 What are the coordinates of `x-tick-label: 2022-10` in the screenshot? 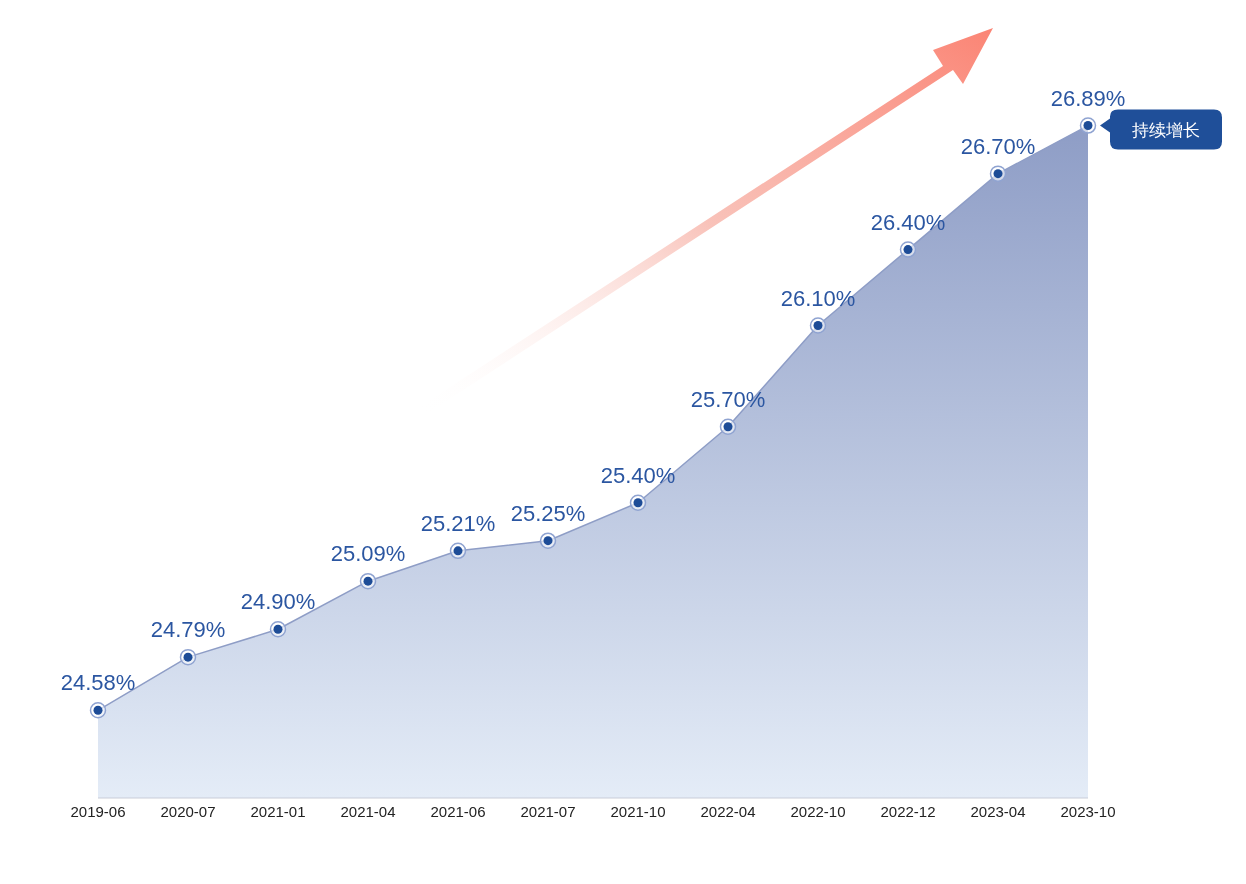 It's located at (818, 811).